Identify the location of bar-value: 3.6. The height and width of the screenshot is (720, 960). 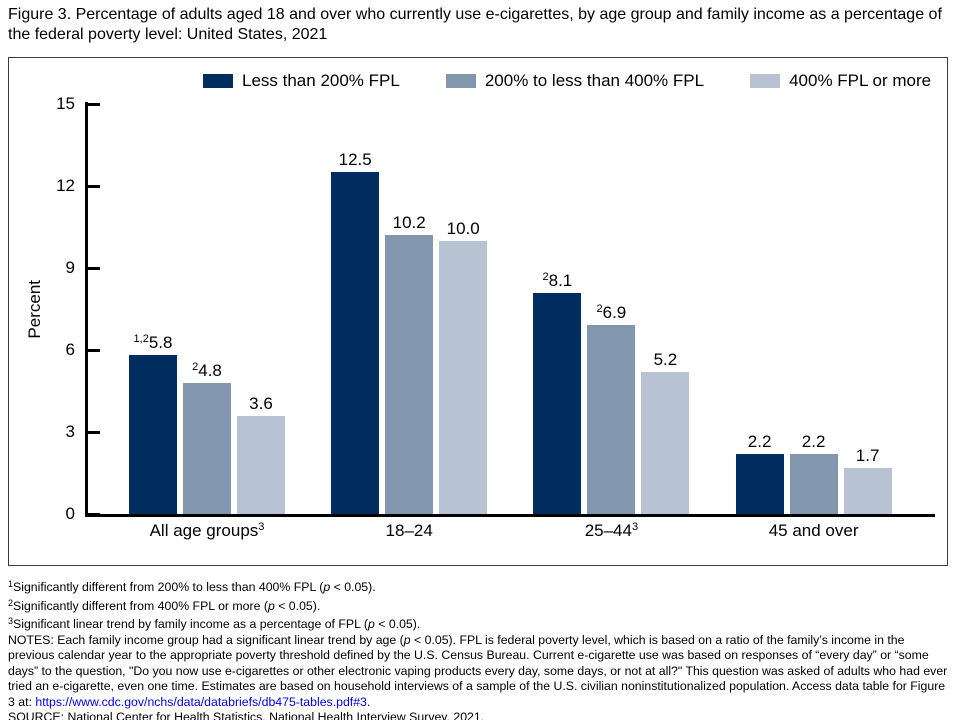
(261, 403).